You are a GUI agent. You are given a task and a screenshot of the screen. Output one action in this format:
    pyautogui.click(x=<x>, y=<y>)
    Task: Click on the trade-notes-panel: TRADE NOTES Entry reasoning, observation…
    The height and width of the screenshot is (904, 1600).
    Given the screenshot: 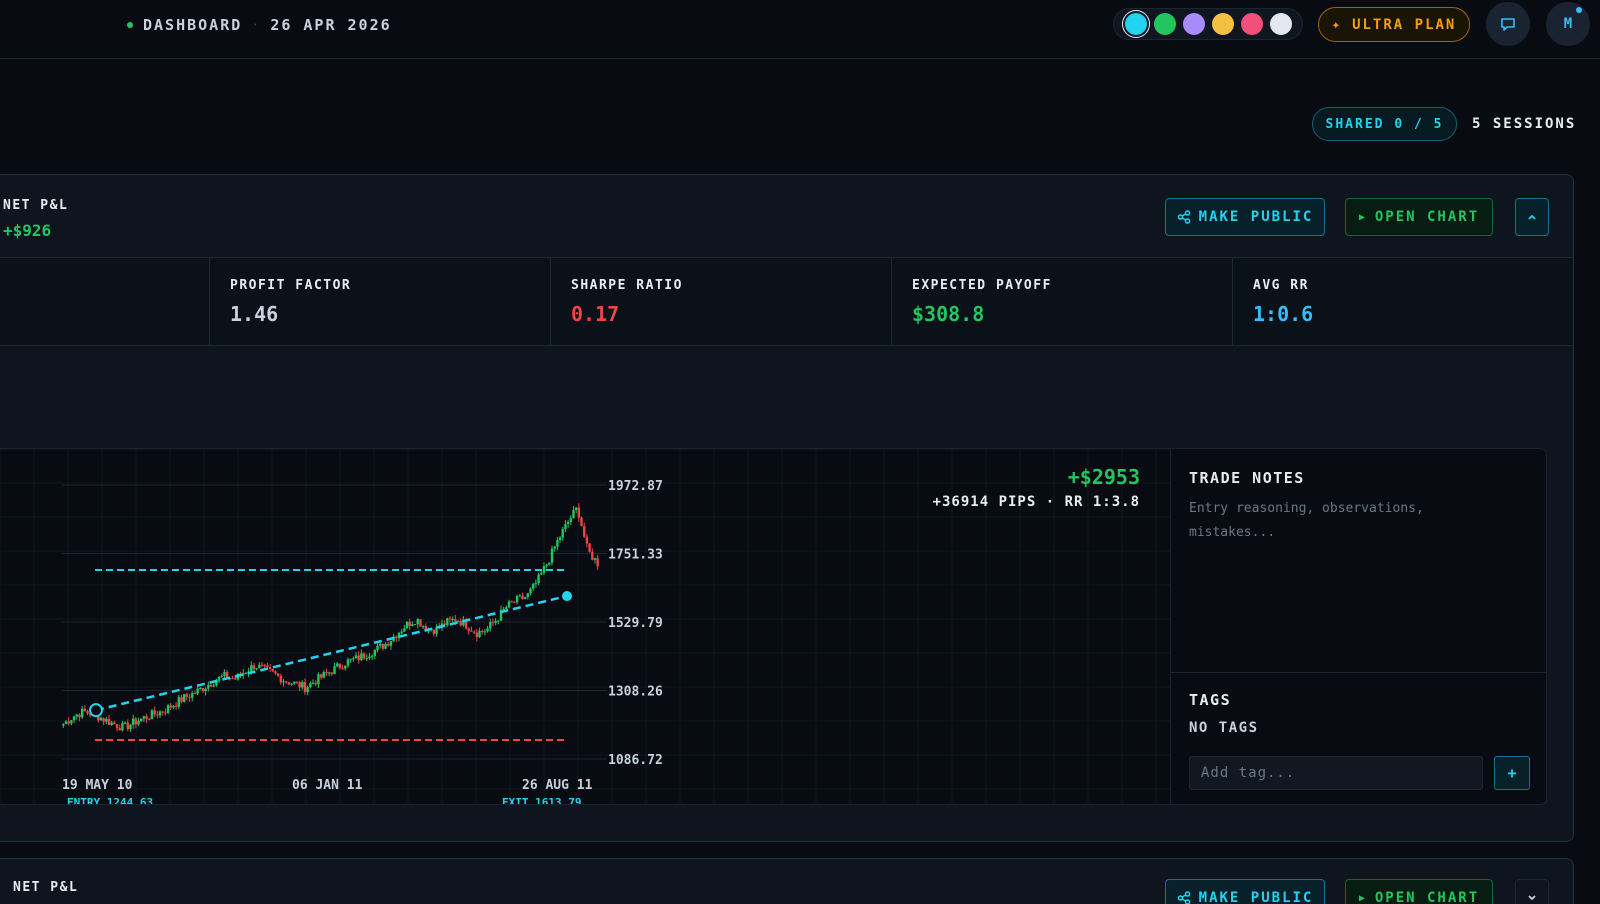 What is the action you would take?
    pyautogui.click(x=1358, y=561)
    